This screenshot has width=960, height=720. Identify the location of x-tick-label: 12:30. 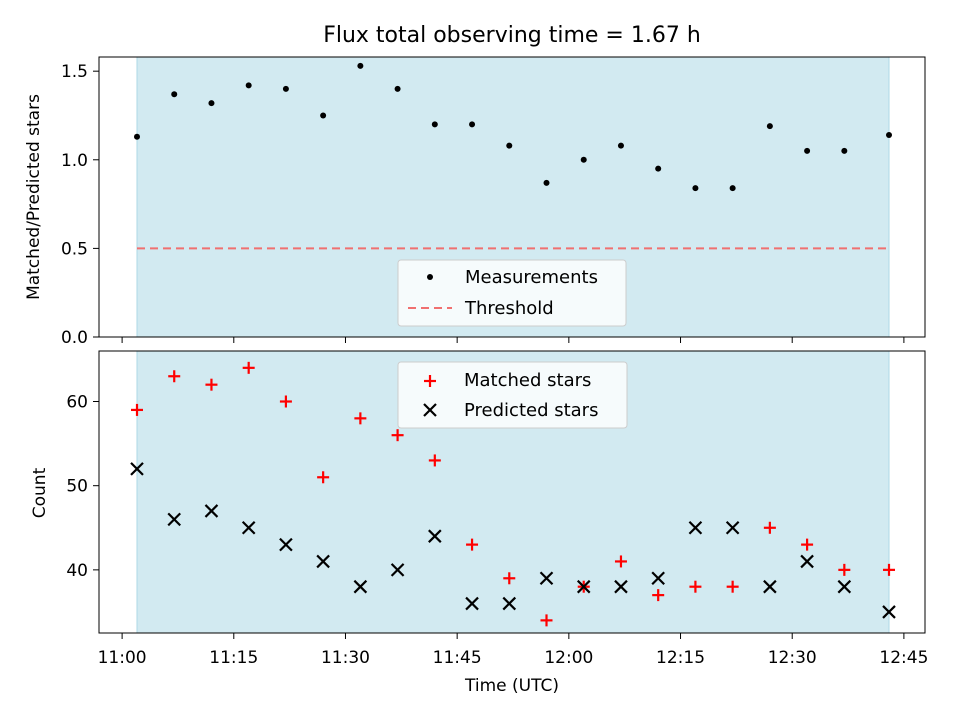
(792, 658).